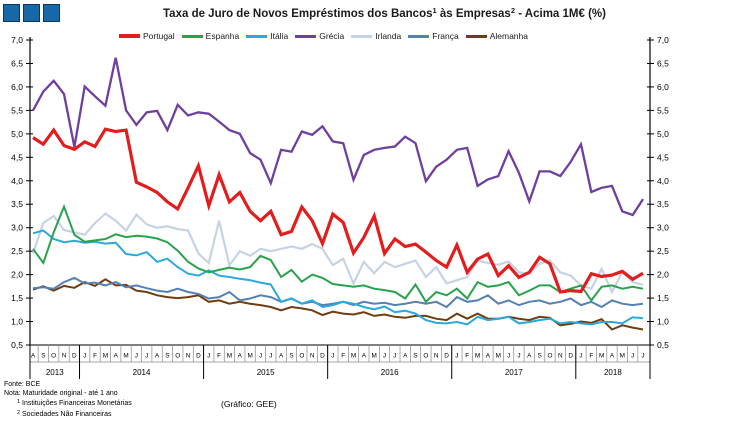  What do you see at coordinates (17, 251) in the screenshot?
I see `y-axis-label-left: 2,5` at bounding box center [17, 251].